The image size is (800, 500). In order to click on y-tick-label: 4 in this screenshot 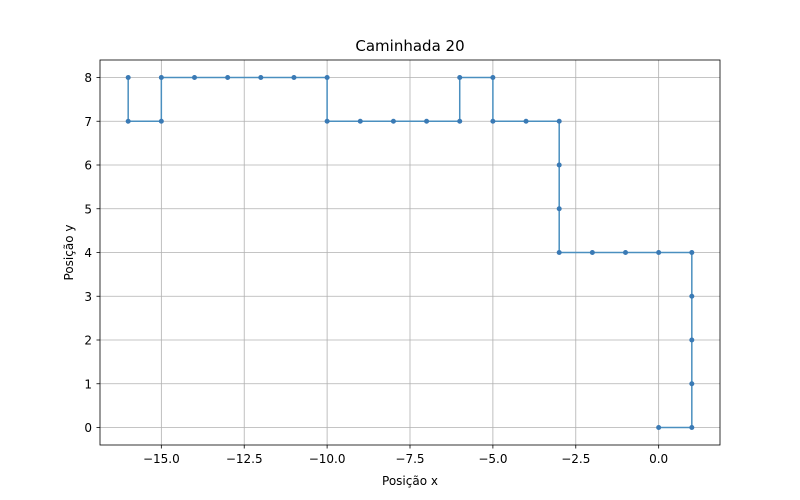, I will do `click(88, 253)`.